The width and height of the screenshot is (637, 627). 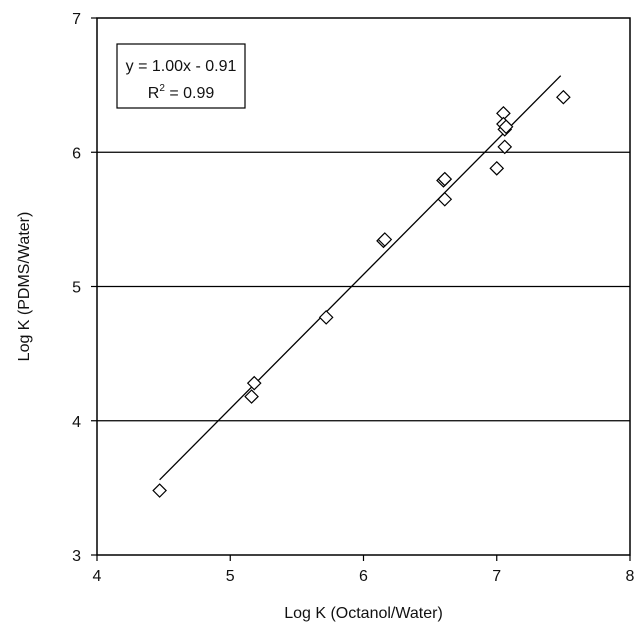 What do you see at coordinates (162, 88) in the screenshot?
I see `r-squared-superscript: 2` at bounding box center [162, 88].